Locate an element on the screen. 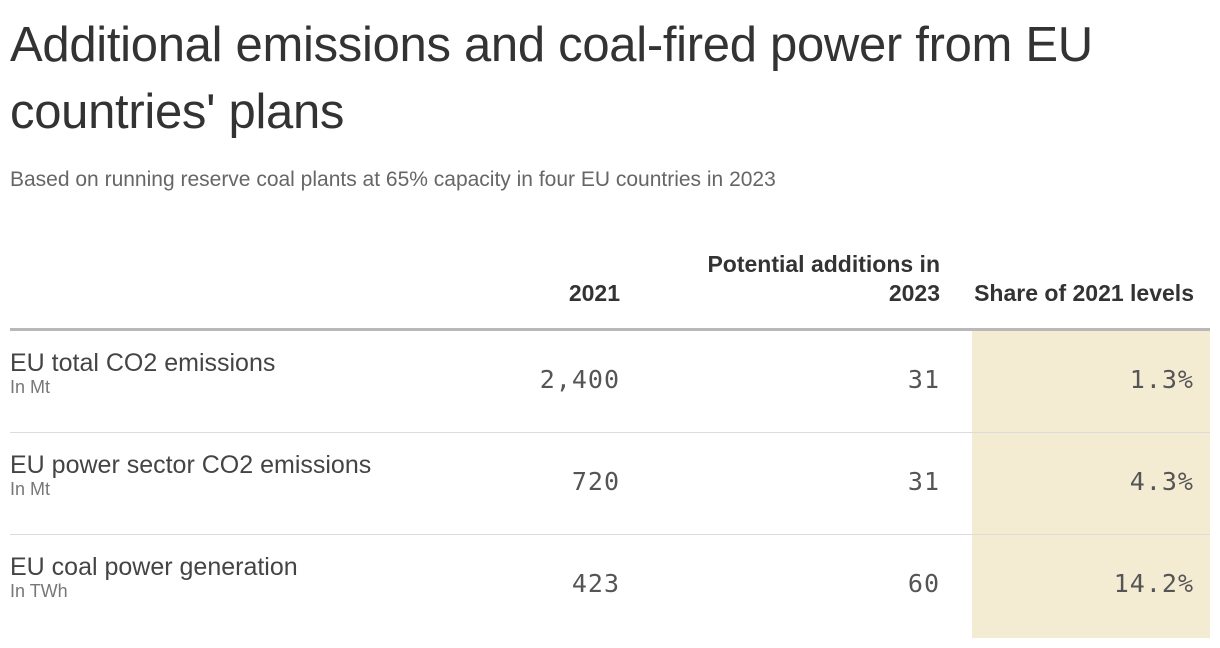 The image size is (1220, 648). column-header-potential-additions: Potential additions in 2023 is located at coordinates (823, 278).